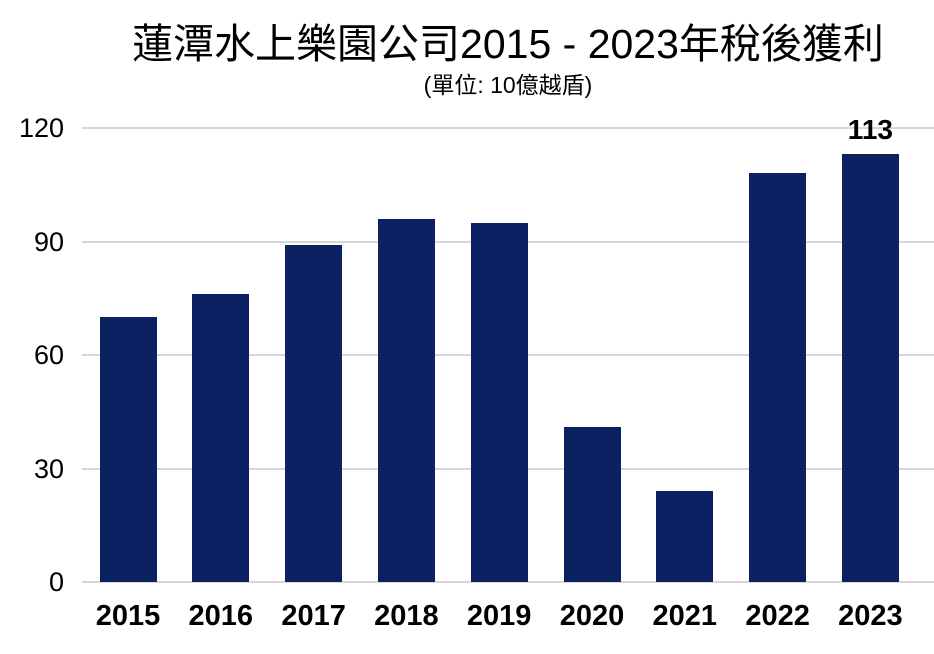 Image resolution: width=934 pixels, height=654 pixels. What do you see at coordinates (41, 128) in the screenshot?
I see `y-axis-label-120: 120` at bounding box center [41, 128].